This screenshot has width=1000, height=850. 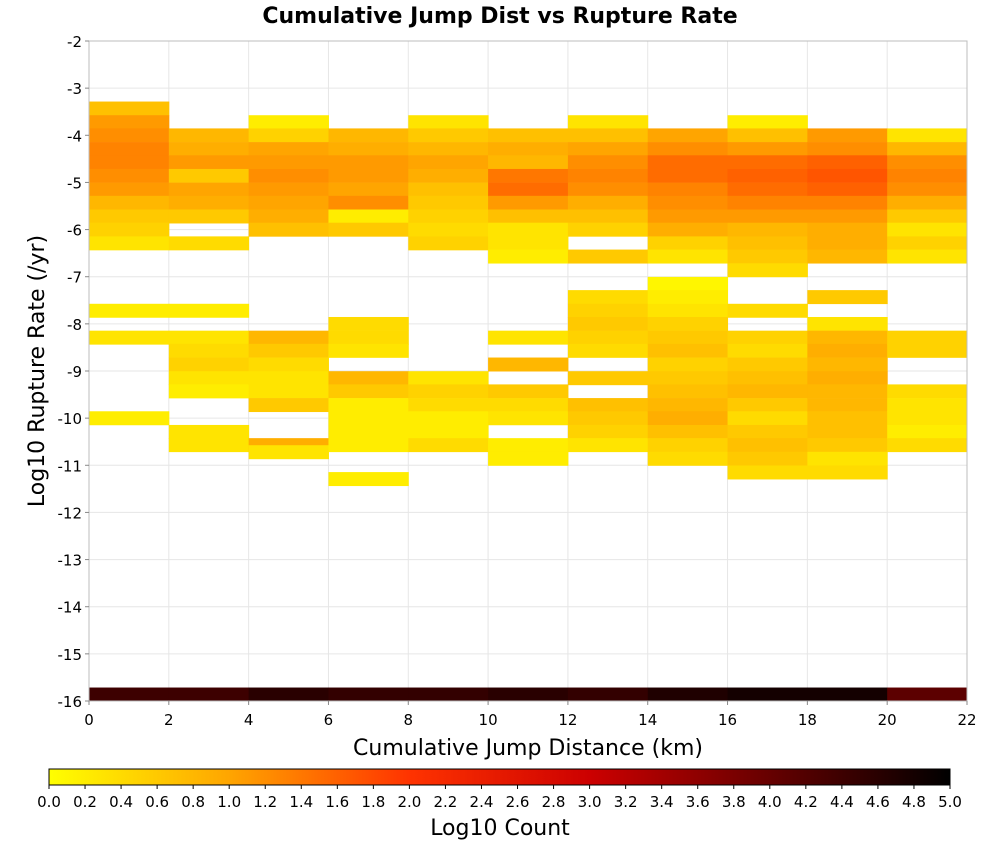 What do you see at coordinates (966, 720) in the screenshot?
I see `x-tick-label: 22` at bounding box center [966, 720].